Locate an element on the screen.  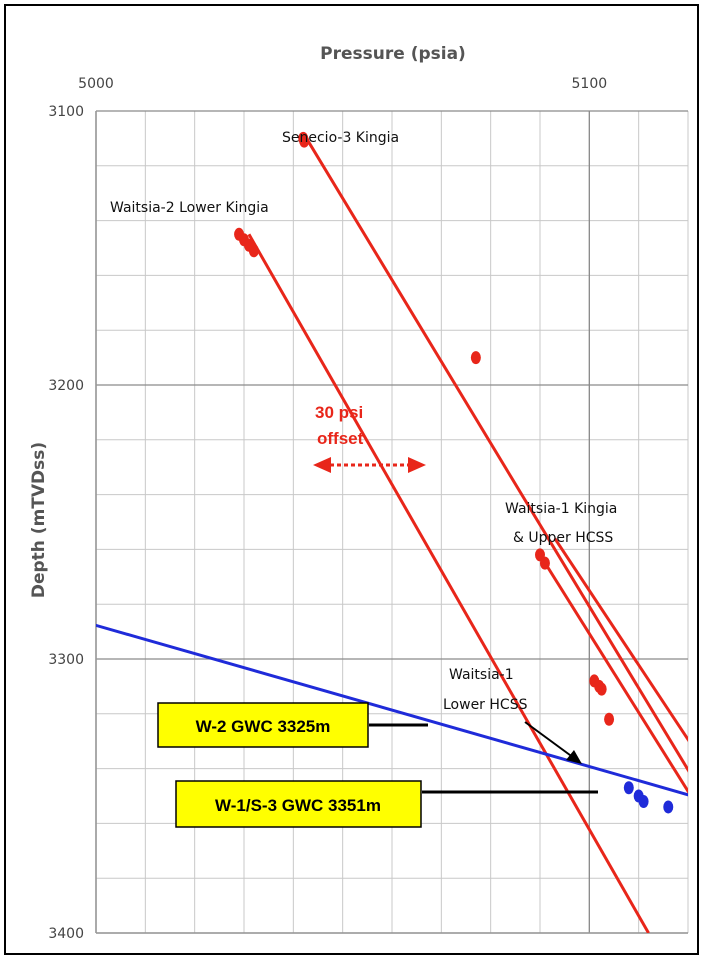
label-waitsia-1-kingia-line2: & Upper HCSS is located at coordinates (563, 538).